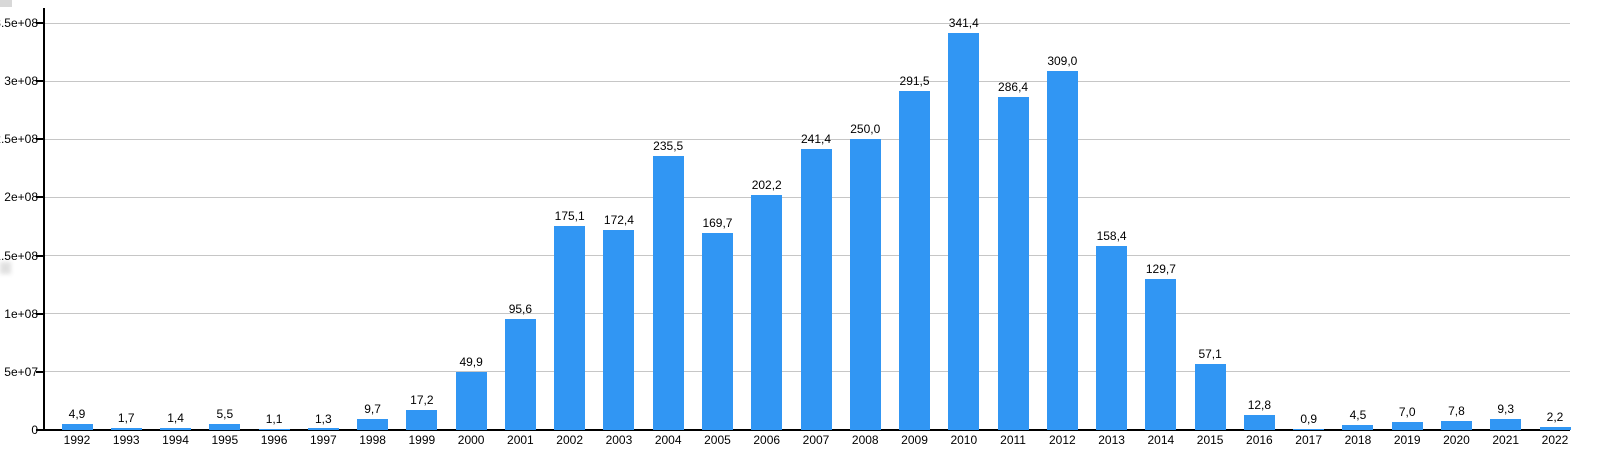 The width and height of the screenshot is (1600, 450). What do you see at coordinates (19, 139) in the screenshot?
I see `y-tick-label: 2.5e+08` at bounding box center [19, 139].